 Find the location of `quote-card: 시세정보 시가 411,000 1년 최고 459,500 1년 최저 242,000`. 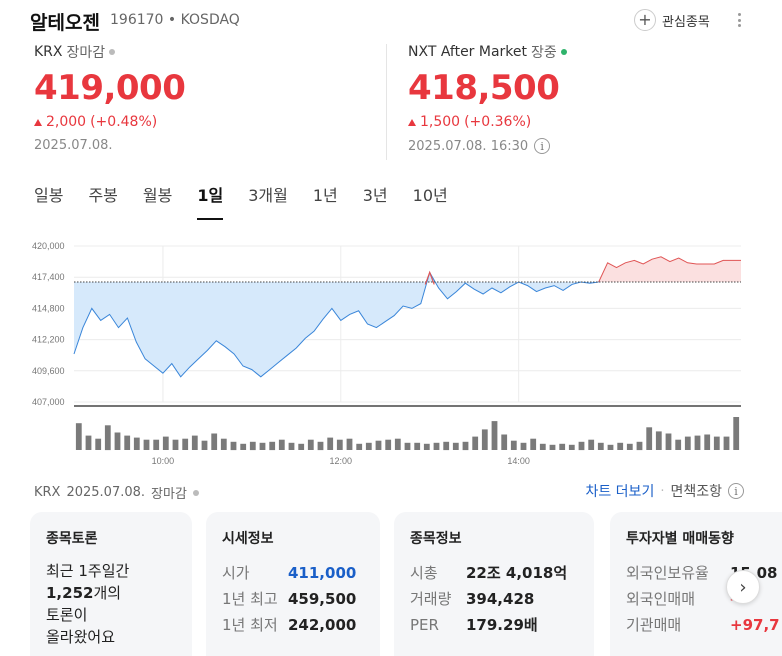

quote-card: 시세정보 시가 411,000 1년 최고 459,500 1년 최저 242,000 is located at coordinates (293, 584).